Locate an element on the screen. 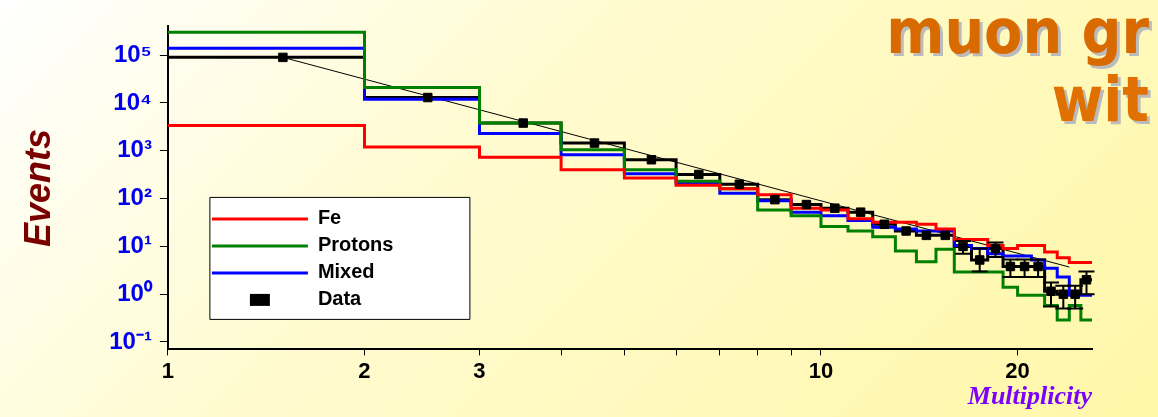 This screenshot has width=1158, height=417. x-tick-label: 1 is located at coordinates (168, 370).